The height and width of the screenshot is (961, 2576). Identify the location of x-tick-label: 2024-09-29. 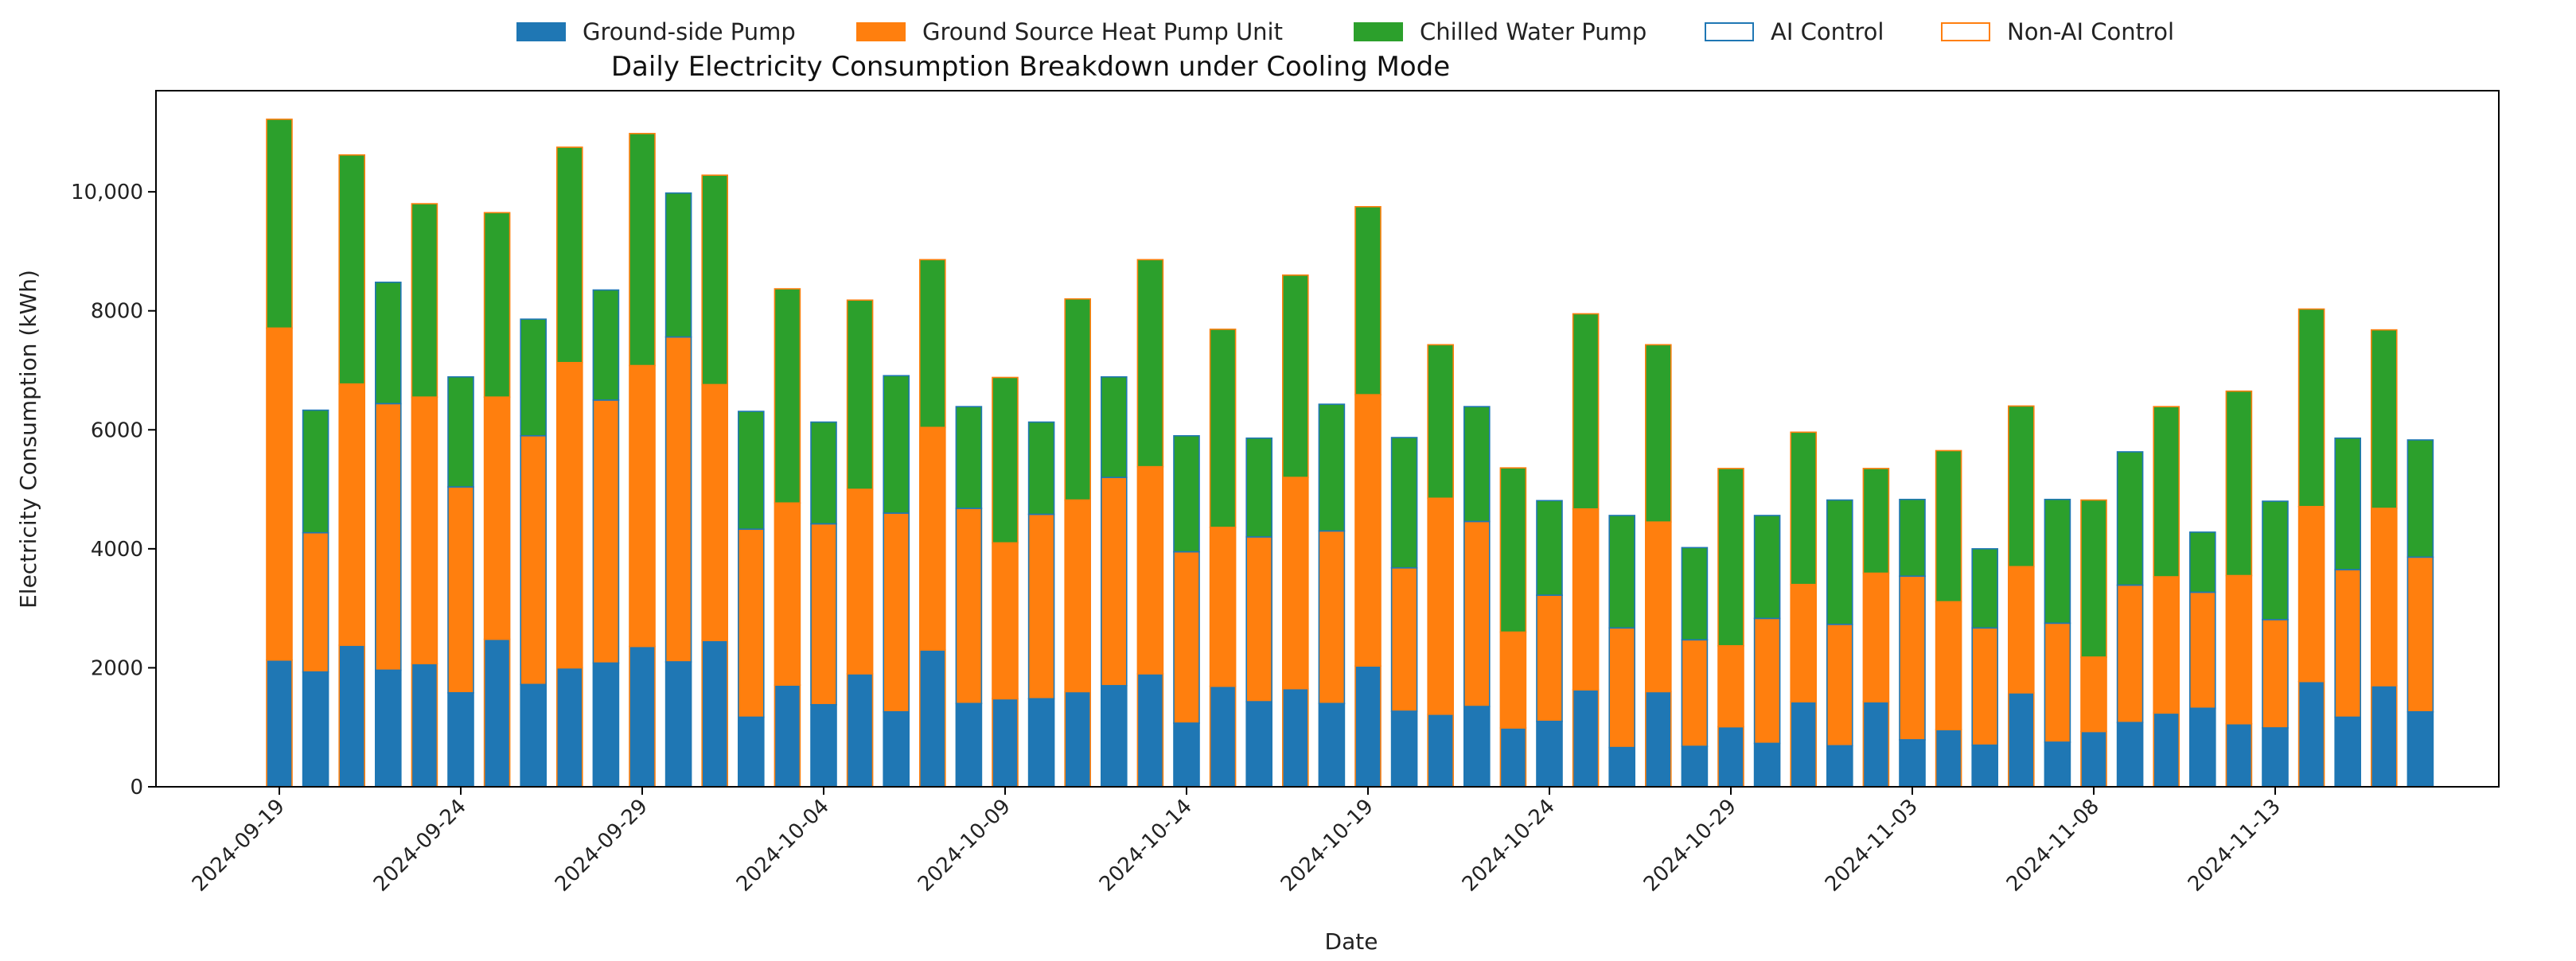
(602, 846).